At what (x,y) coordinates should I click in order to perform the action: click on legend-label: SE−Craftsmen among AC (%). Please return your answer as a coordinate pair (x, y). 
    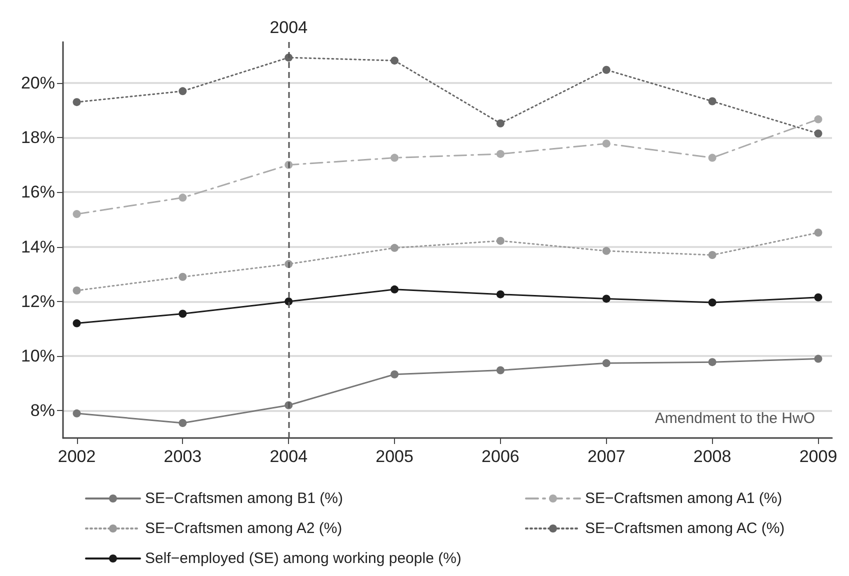
    Looking at the image, I should click on (685, 528).